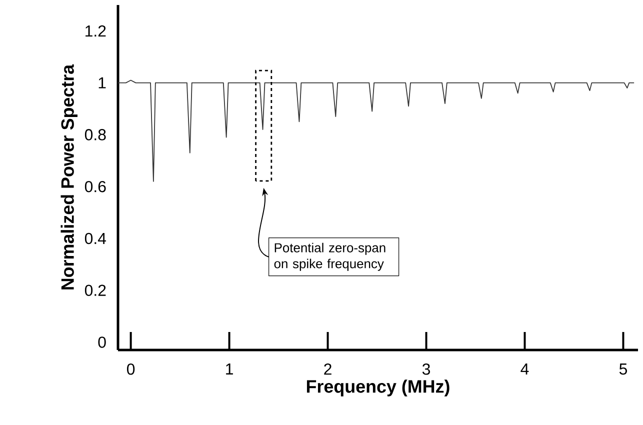  What do you see at coordinates (96, 30) in the screenshot?
I see `y-tick-label: 1.2` at bounding box center [96, 30].